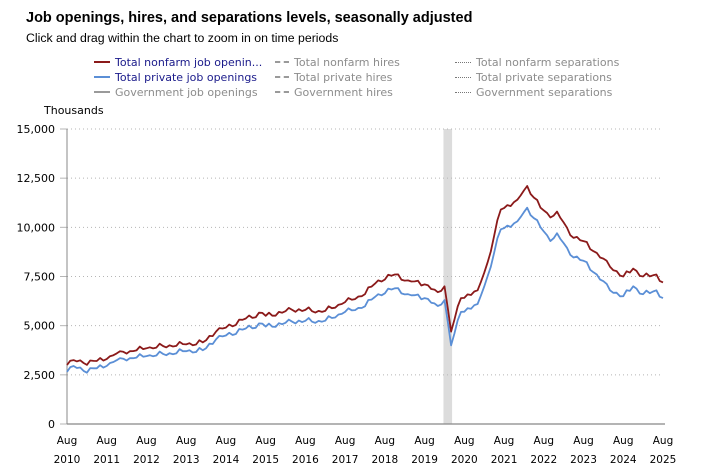  Describe the element at coordinates (347, 62) in the screenshot. I see `legend-label: Total nonfarm hires` at that location.